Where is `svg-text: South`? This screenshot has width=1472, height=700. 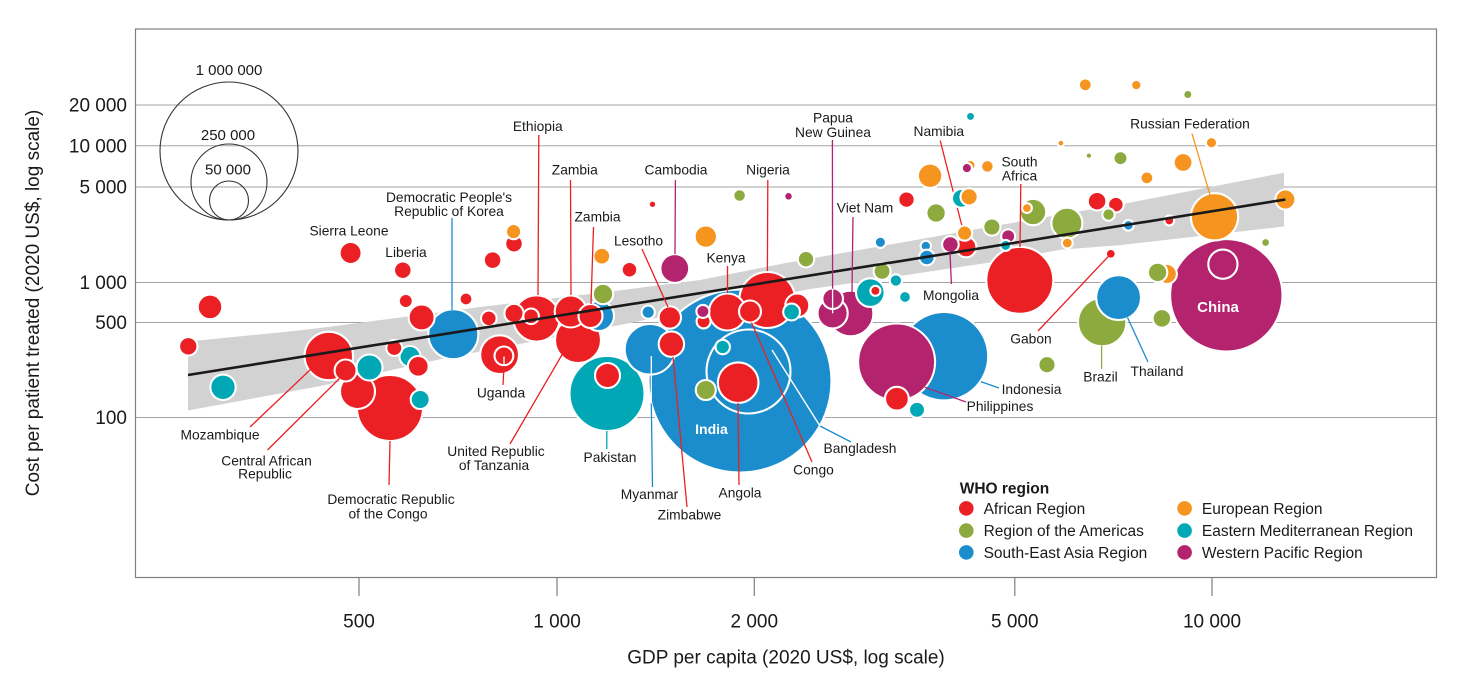
svg-text: South is located at coordinates (1019, 161).